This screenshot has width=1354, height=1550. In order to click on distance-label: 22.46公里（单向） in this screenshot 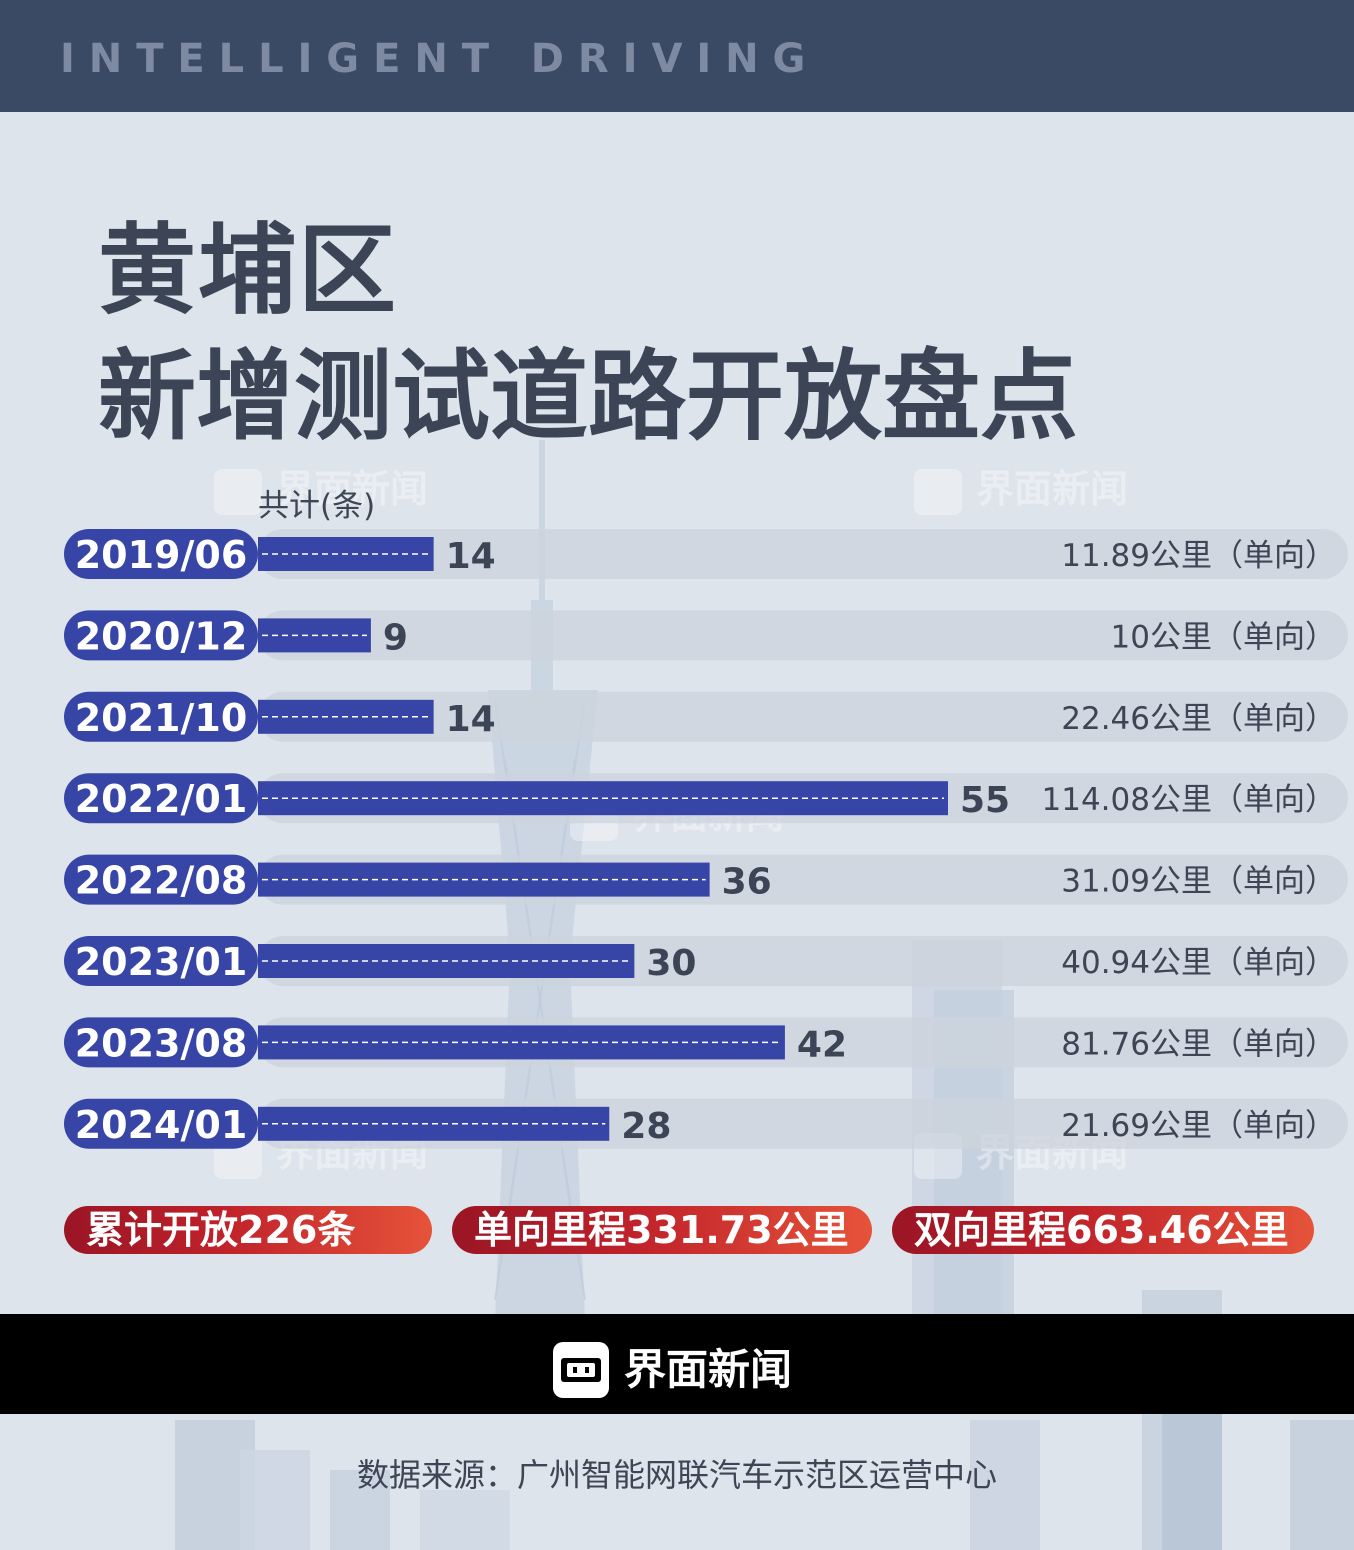, I will do `click(1198, 719)`.